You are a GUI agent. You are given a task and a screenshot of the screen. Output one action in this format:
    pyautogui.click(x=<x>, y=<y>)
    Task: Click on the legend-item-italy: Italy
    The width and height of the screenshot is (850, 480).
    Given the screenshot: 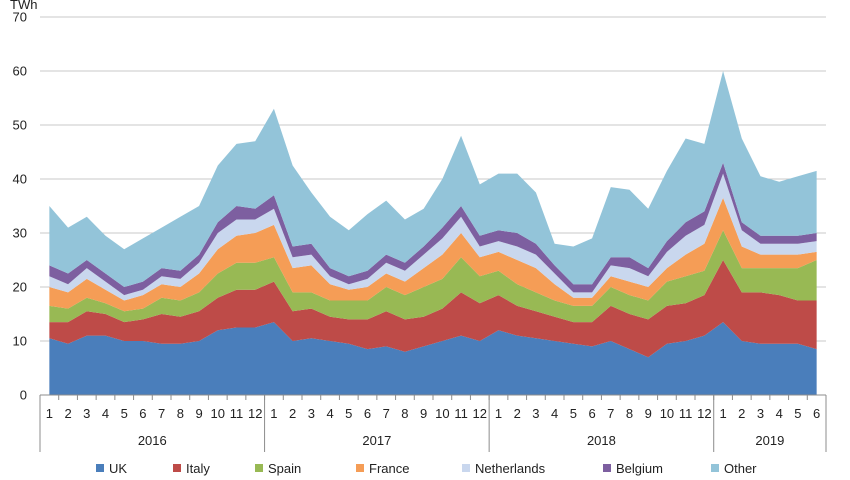 What is the action you would take?
    pyautogui.click(x=191, y=468)
    